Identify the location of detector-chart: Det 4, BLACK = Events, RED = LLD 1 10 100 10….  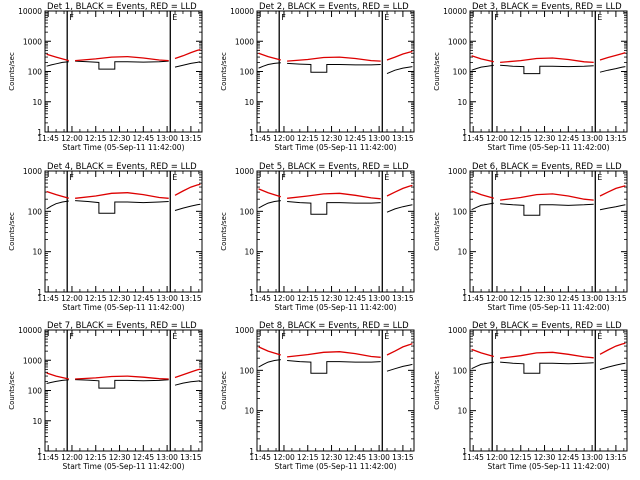
(105, 237).